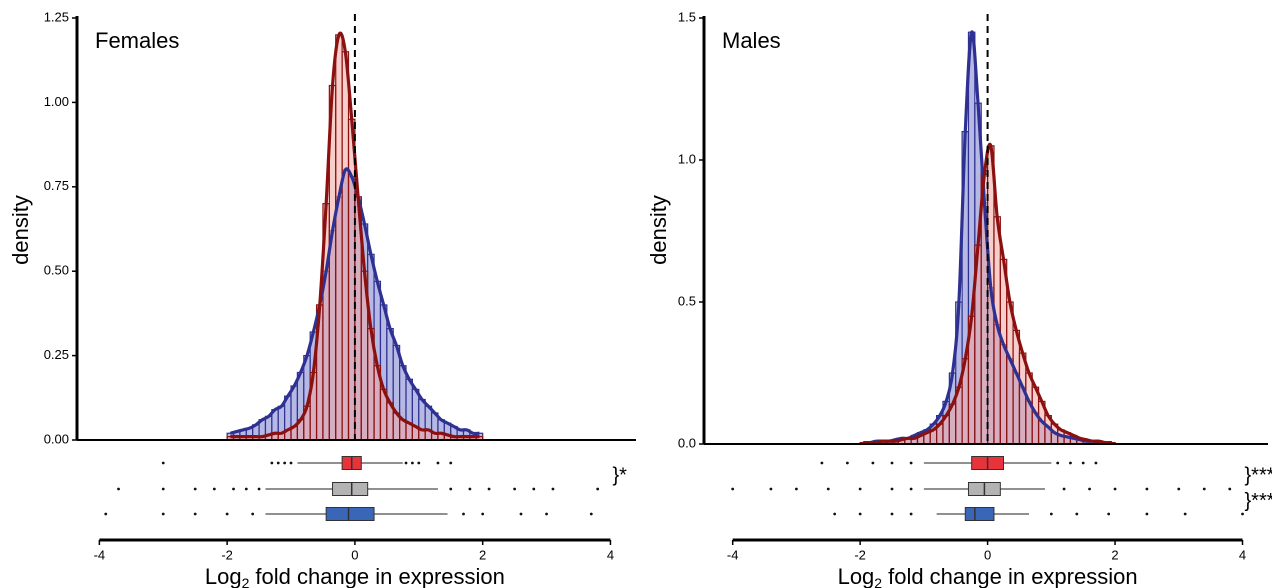 This screenshot has width=1272, height=588. What do you see at coordinates (751, 40) in the screenshot?
I see `panel-title: Males` at bounding box center [751, 40].